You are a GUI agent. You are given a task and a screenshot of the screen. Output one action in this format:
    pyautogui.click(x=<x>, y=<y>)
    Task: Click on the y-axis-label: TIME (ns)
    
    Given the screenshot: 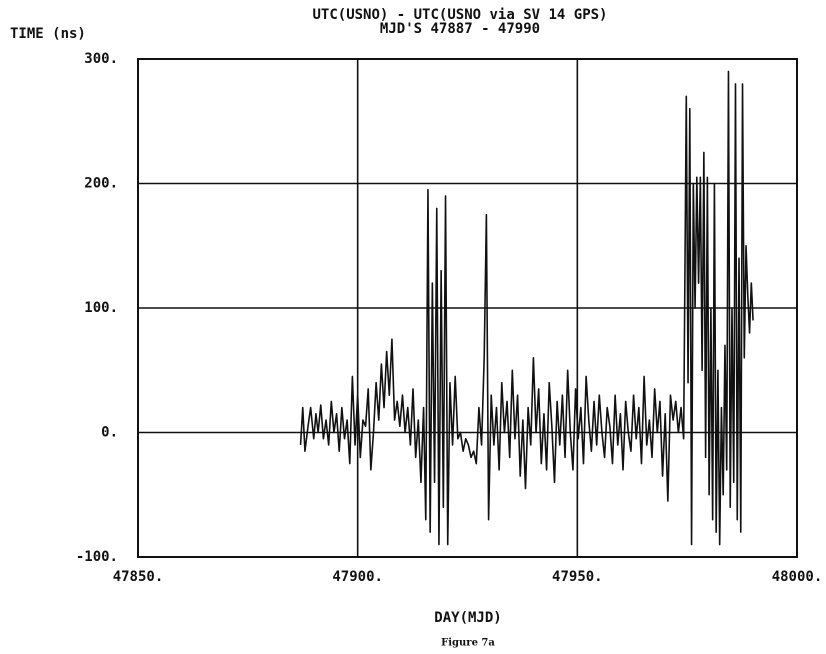 What is the action you would take?
    pyautogui.click(x=48, y=34)
    